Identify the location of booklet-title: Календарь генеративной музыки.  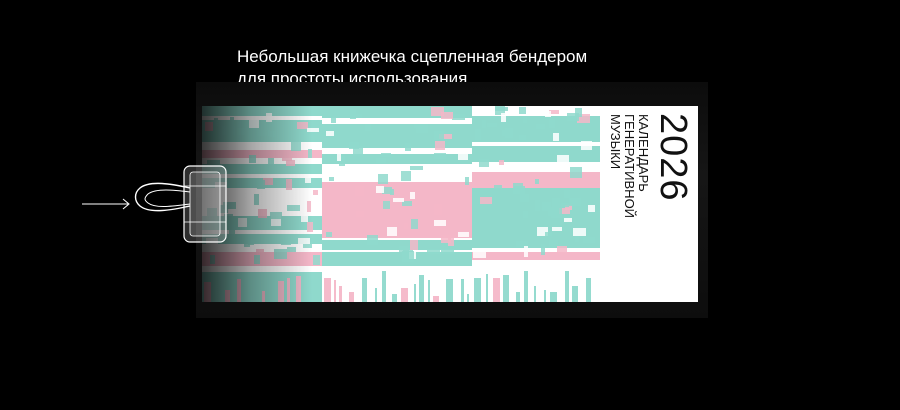
(629, 166).